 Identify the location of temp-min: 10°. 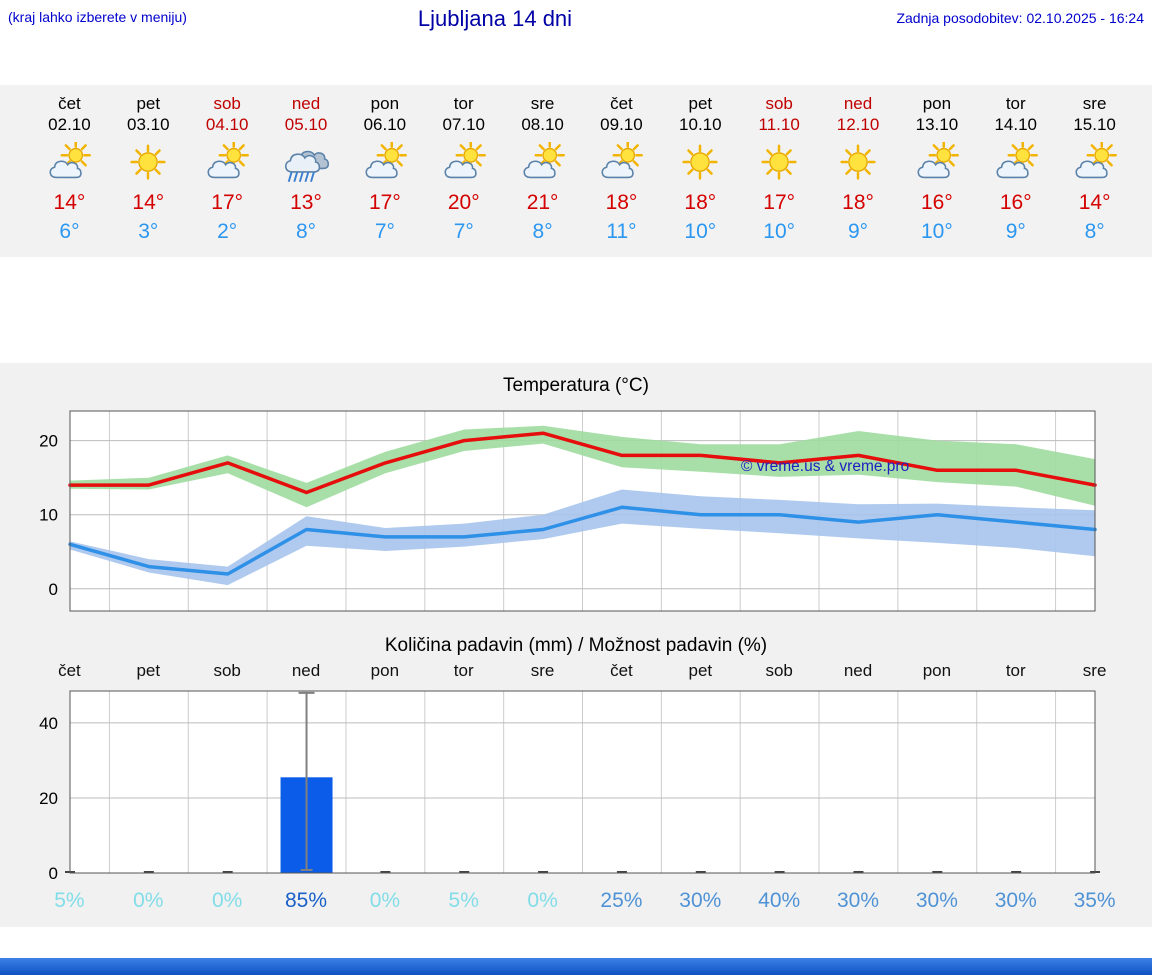
(937, 231).